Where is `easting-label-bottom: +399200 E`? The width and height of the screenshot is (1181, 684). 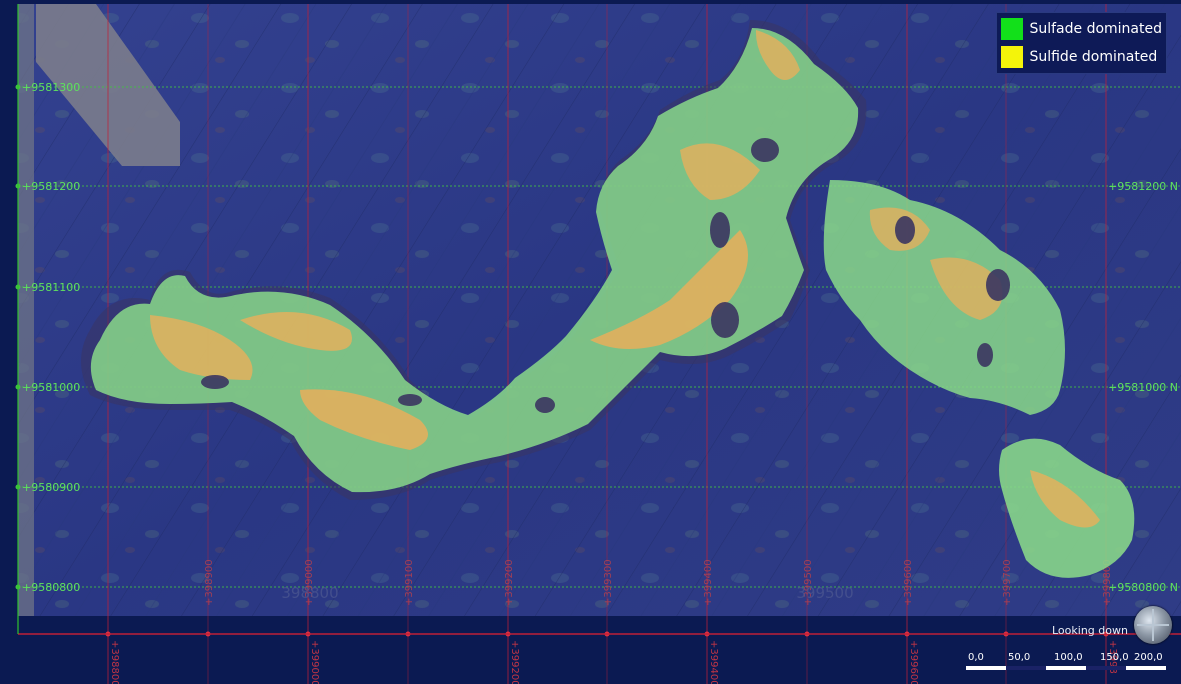 easting-label-bottom: +399200 E is located at coordinates (514, 662).